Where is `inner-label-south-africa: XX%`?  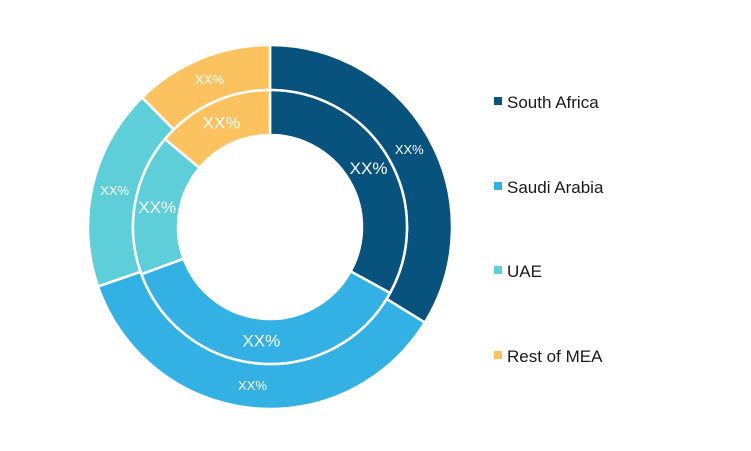 inner-label-south-africa: XX% is located at coordinates (369, 168).